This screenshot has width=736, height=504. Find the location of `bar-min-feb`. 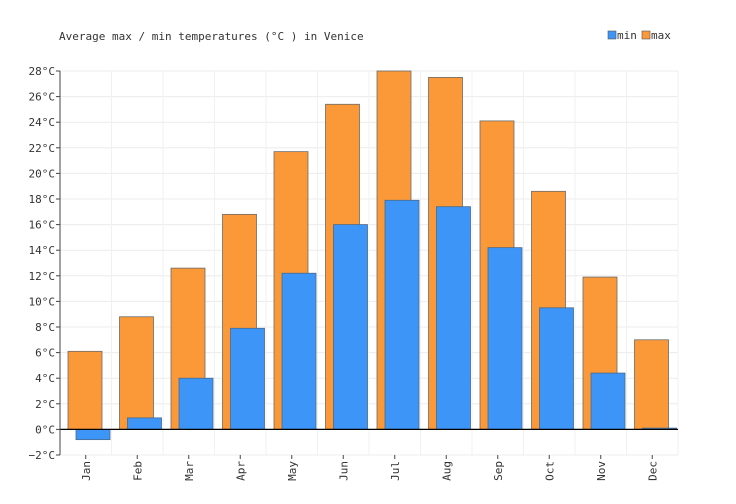

bar-min-feb is located at coordinates (144, 423).